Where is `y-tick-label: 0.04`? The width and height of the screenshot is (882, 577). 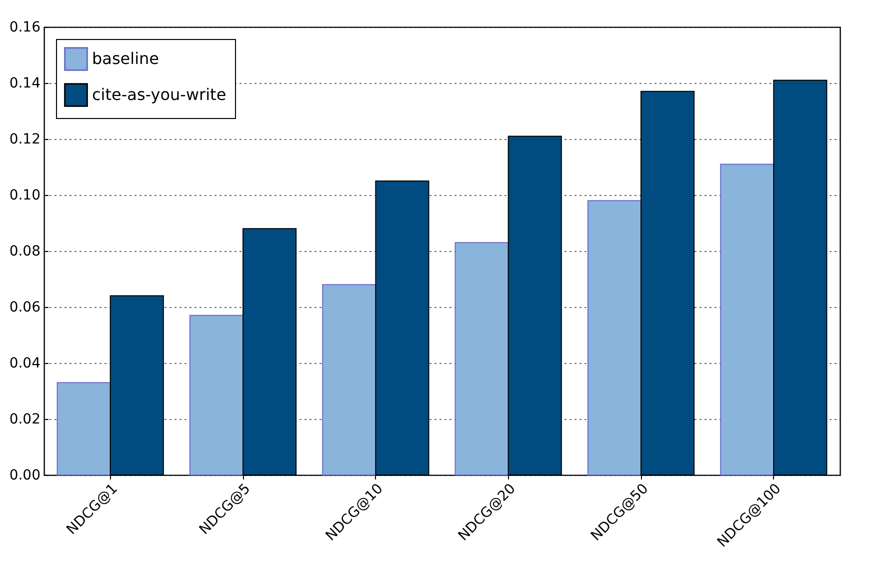
y-tick-label: 0.04 is located at coordinates (25, 364).